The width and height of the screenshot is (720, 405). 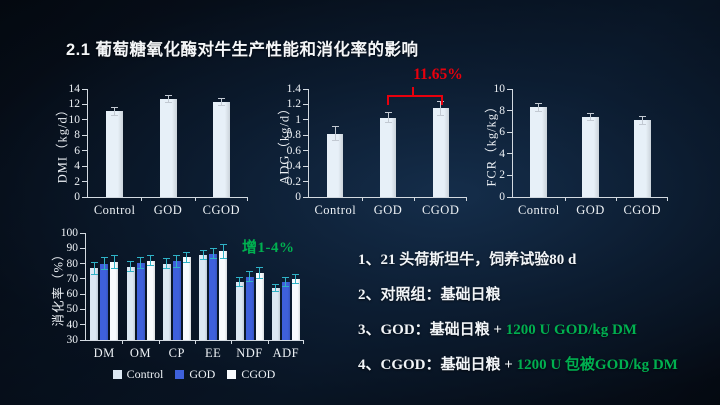 What do you see at coordinates (590, 210) in the screenshot?
I see `category-label: GOD` at bounding box center [590, 210].